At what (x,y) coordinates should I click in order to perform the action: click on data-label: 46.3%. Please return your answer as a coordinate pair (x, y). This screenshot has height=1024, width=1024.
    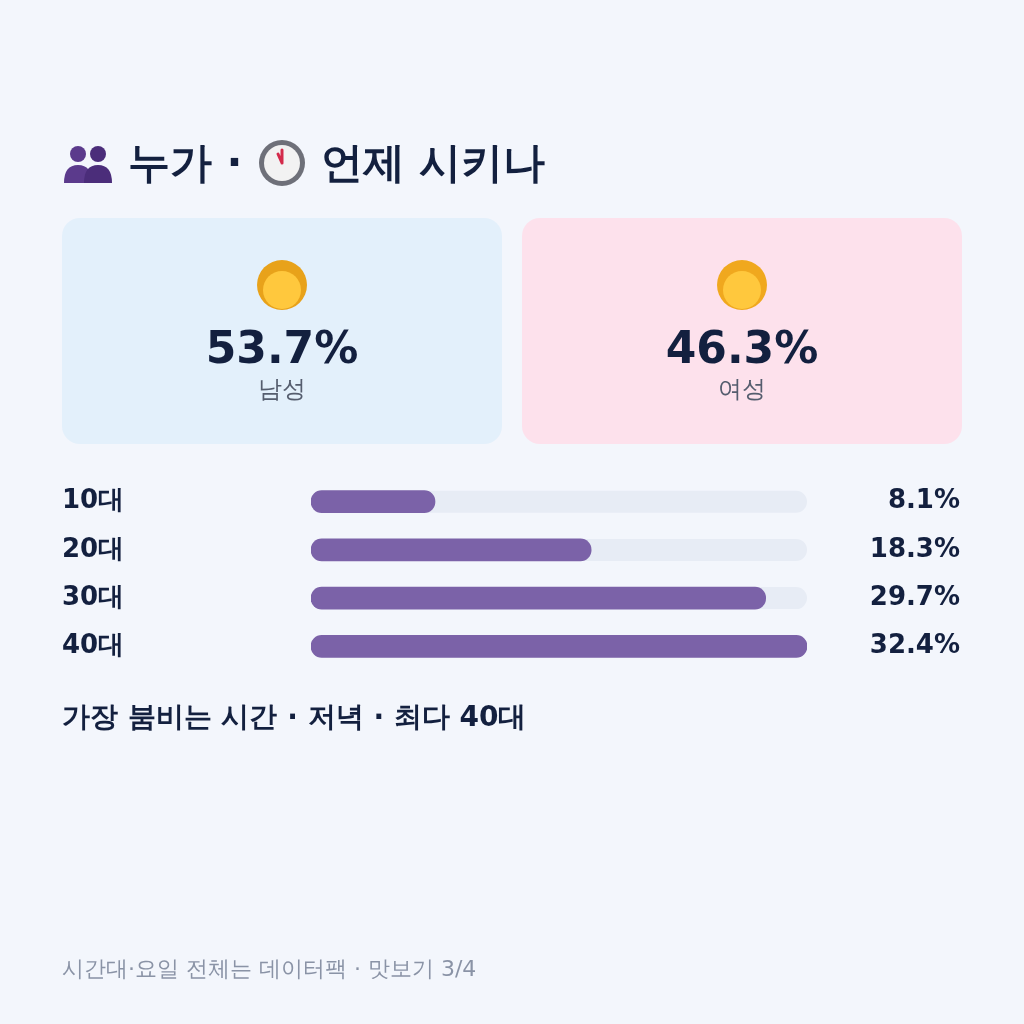
    Looking at the image, I should click on (742, 347).